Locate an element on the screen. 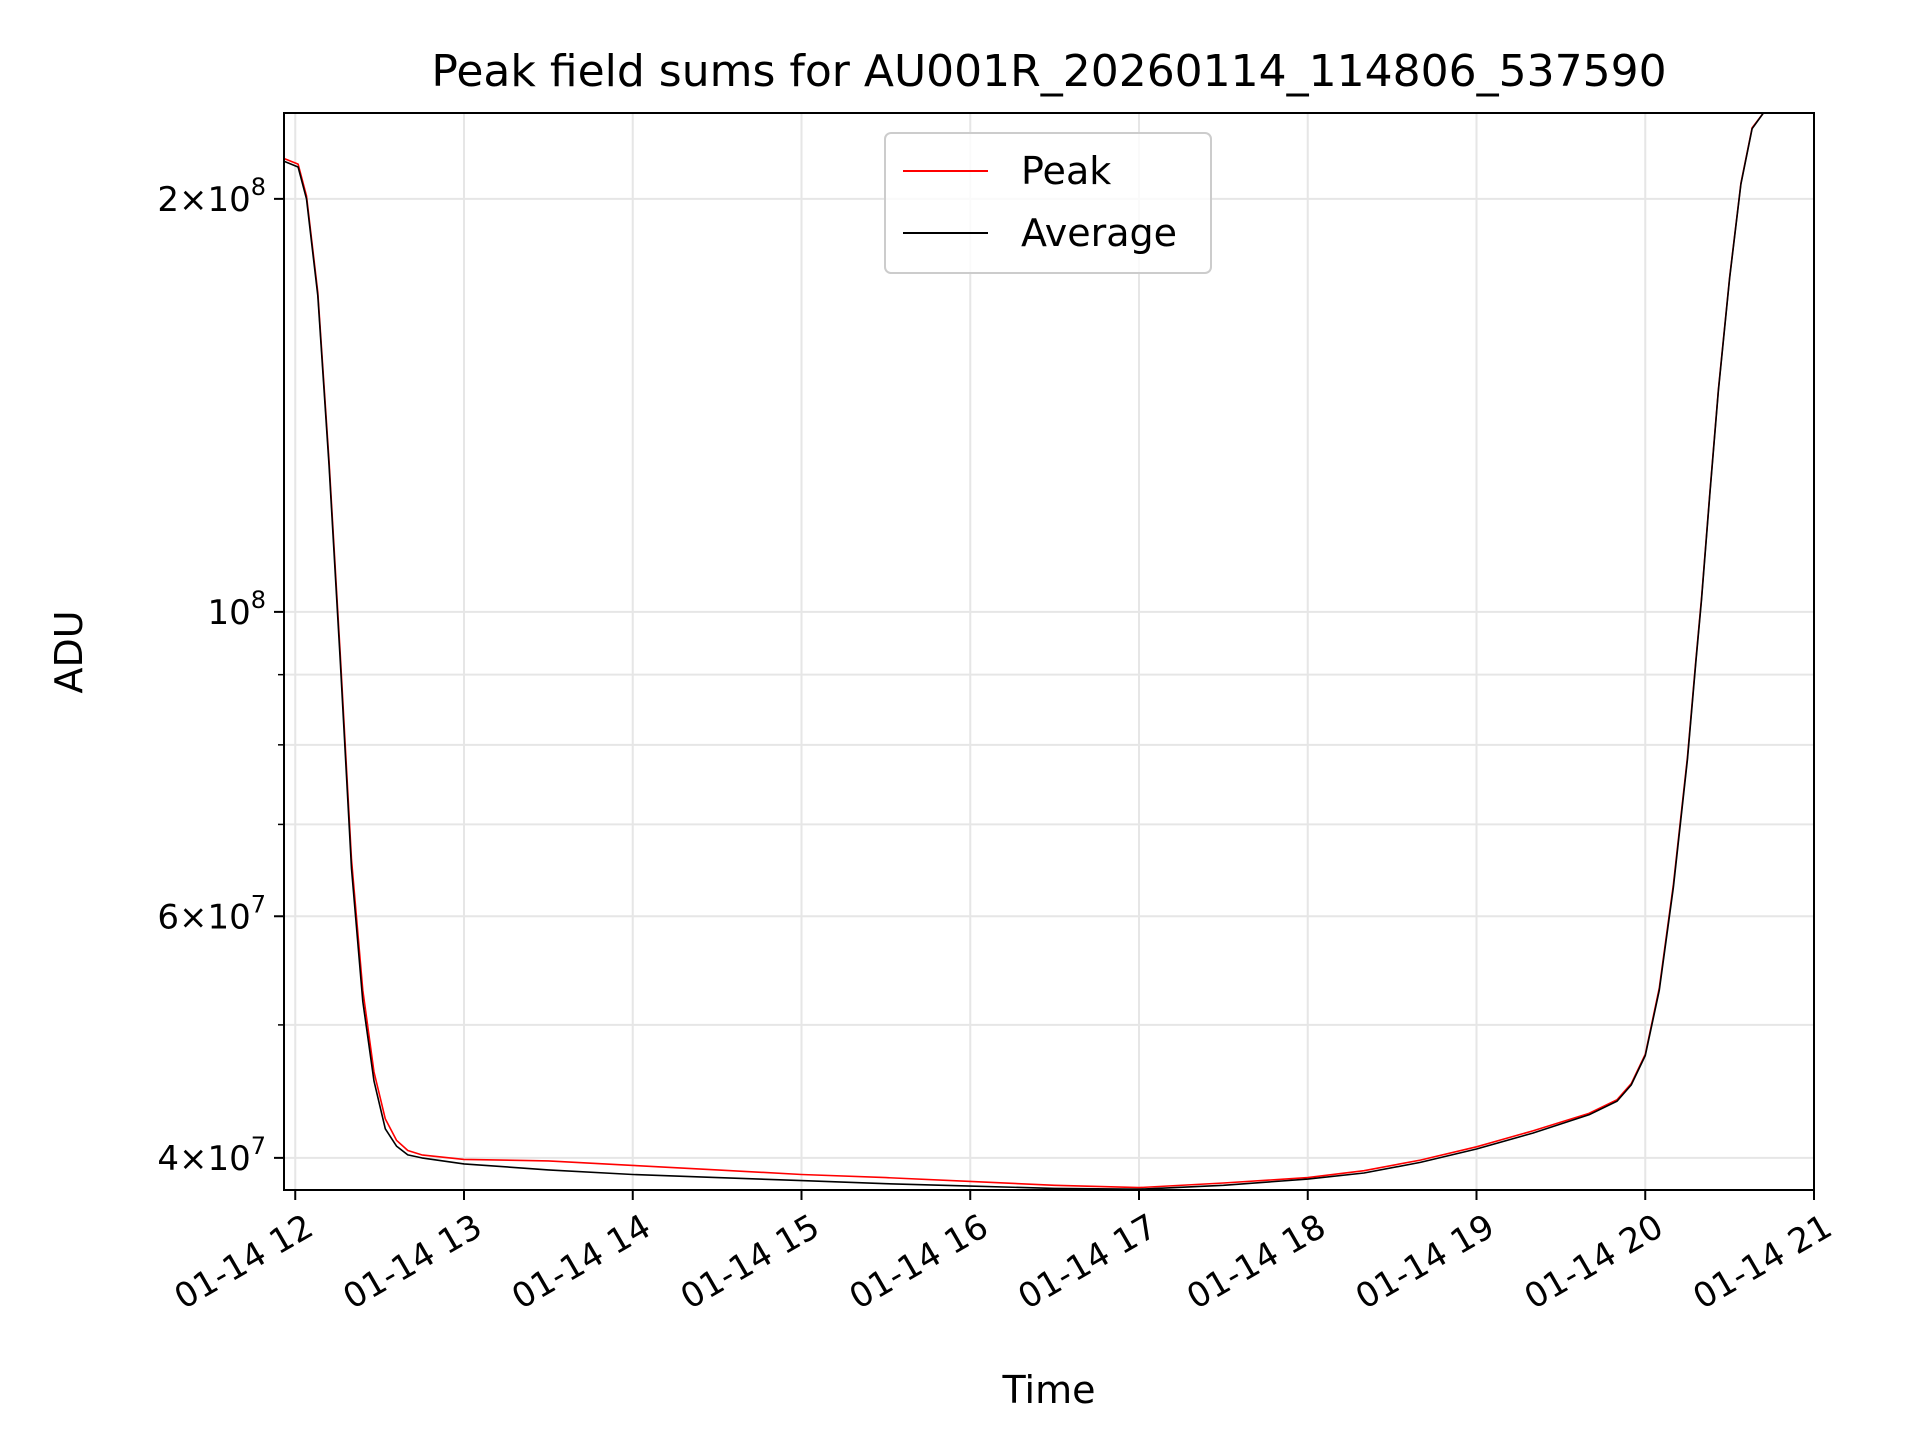 The height and width of the screenshot is (1440, 1920). y-tick-label: 2×108 is located at coordinates (211, 196).